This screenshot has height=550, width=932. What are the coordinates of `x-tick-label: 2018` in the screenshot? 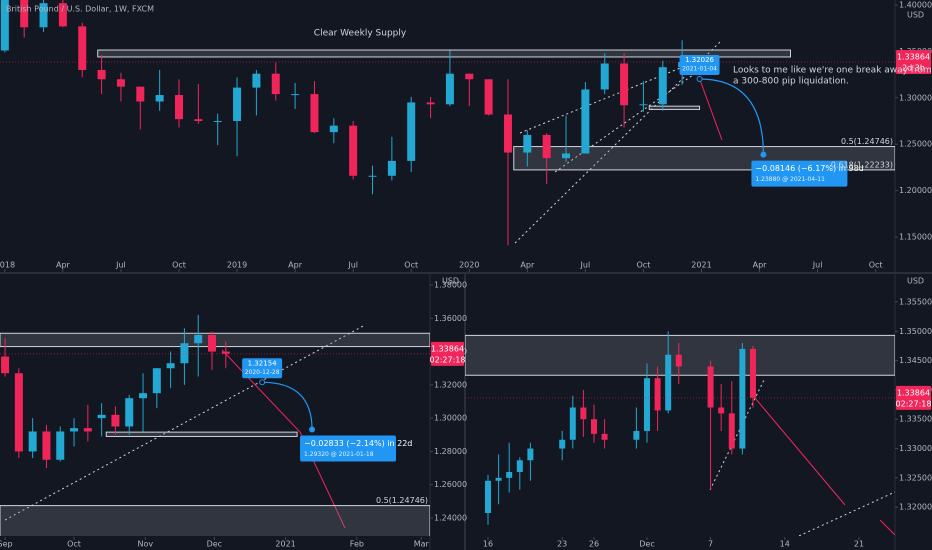 It's located at (7, 265).